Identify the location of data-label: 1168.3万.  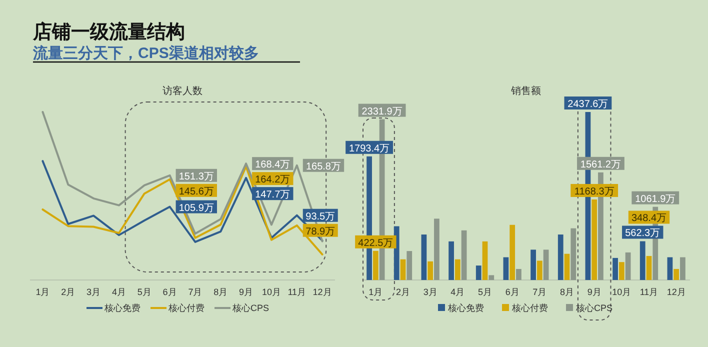
(594, 192).